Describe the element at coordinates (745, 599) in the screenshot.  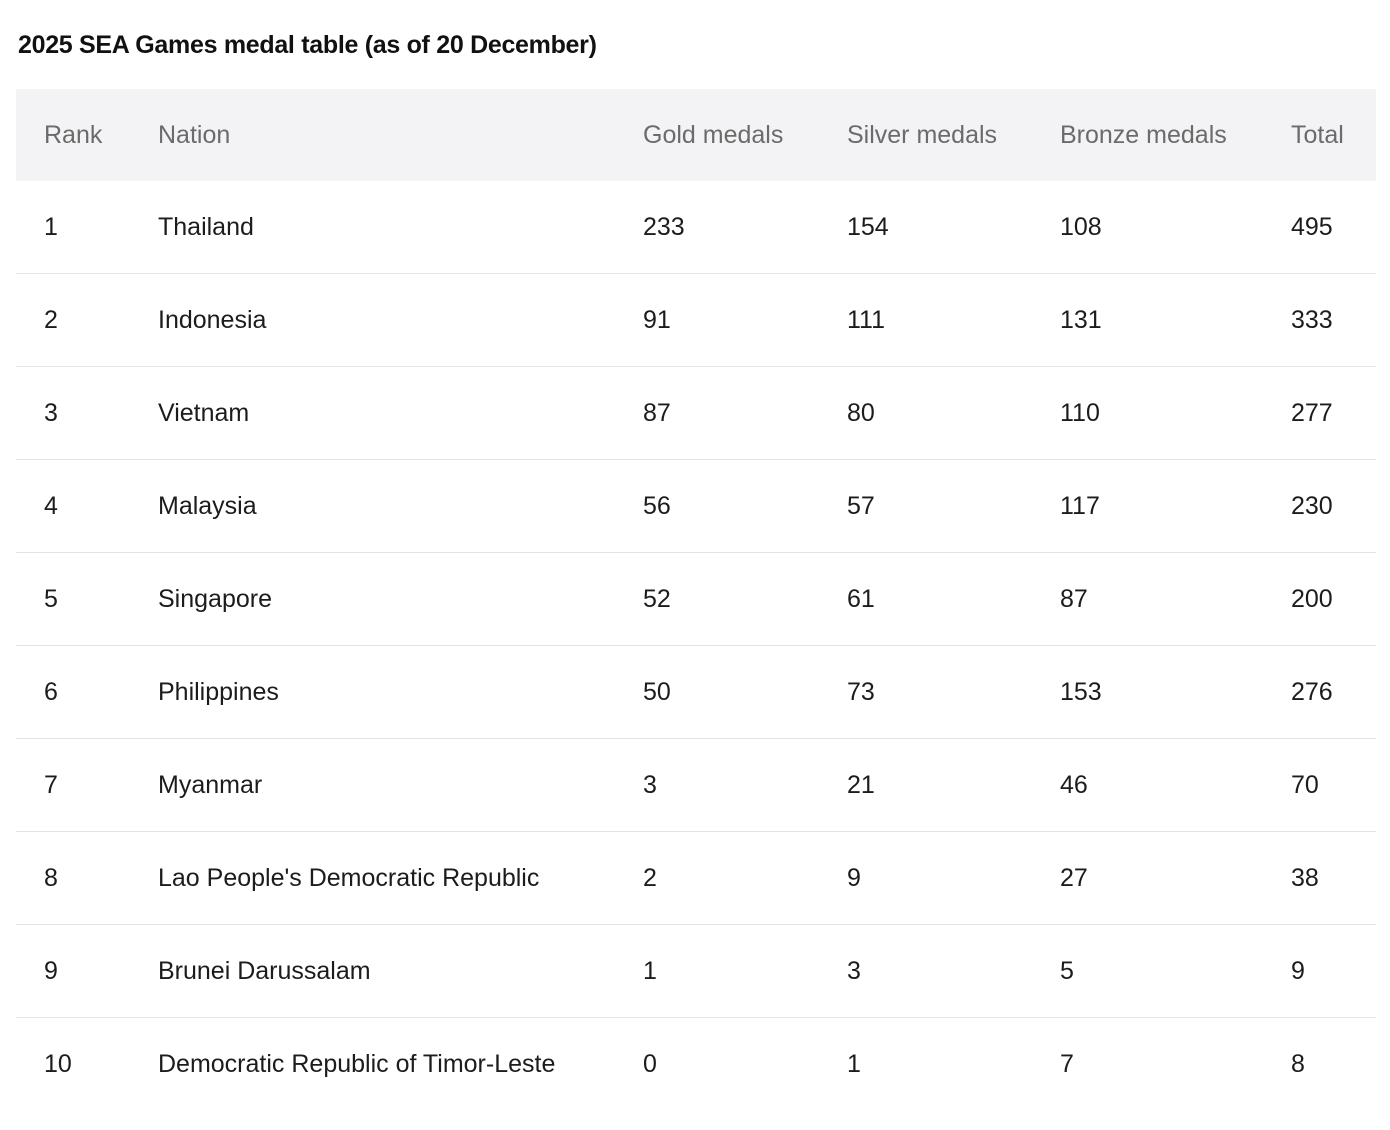
I see `cell-gold: 52` at that location.